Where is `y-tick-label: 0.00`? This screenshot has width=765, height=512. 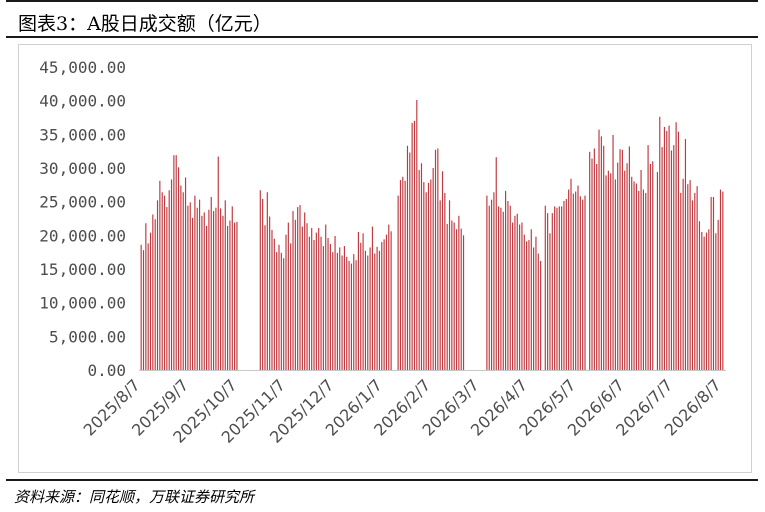
y-tick-label: 0.00 is located at coordinates (106, 370).